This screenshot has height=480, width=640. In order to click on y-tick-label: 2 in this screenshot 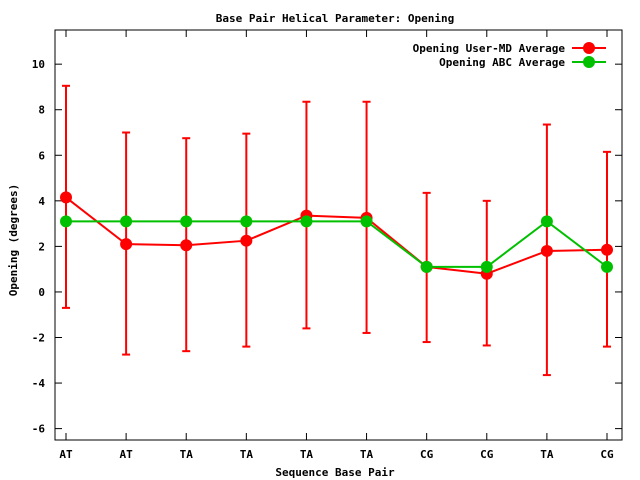, I will do `click(41, 246)`.